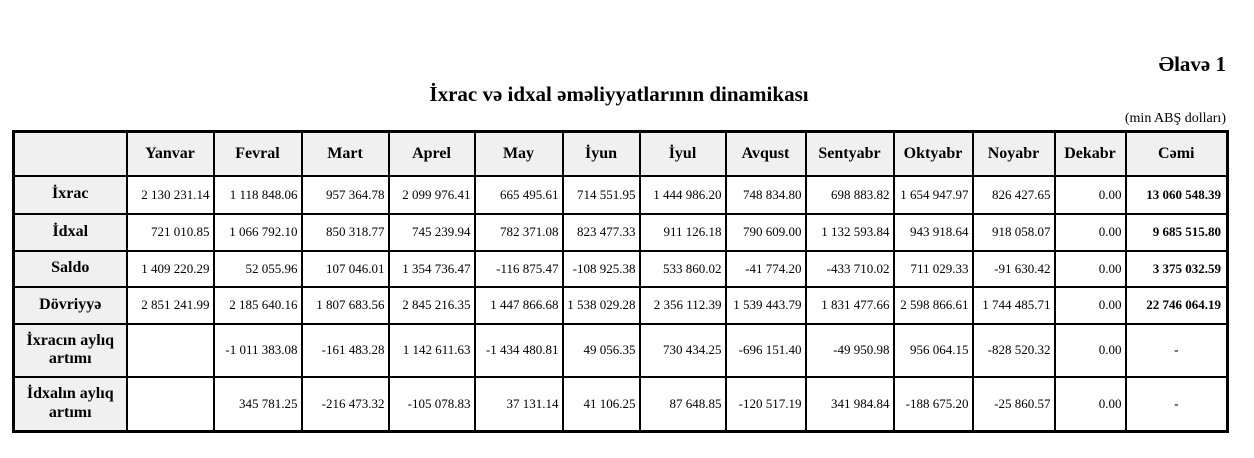 The height and width of the screenshot is (458, 1254). Describe the element at coordinates (431, 404) in the screenshot. I see `value-cell: -105 078.83` at that location.